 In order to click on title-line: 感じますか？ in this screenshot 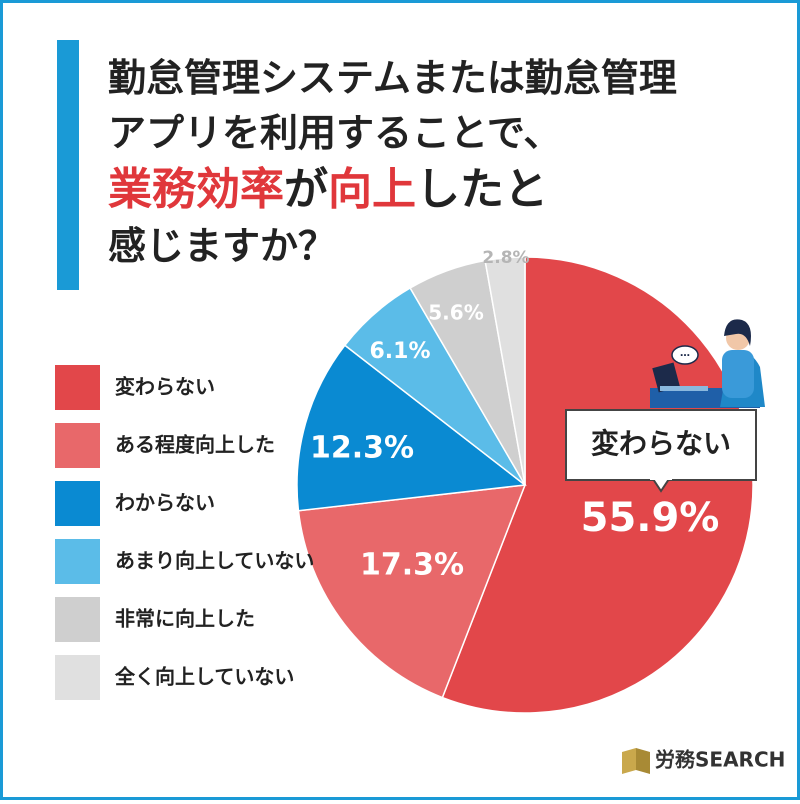, I will do `click(222, 246)`.